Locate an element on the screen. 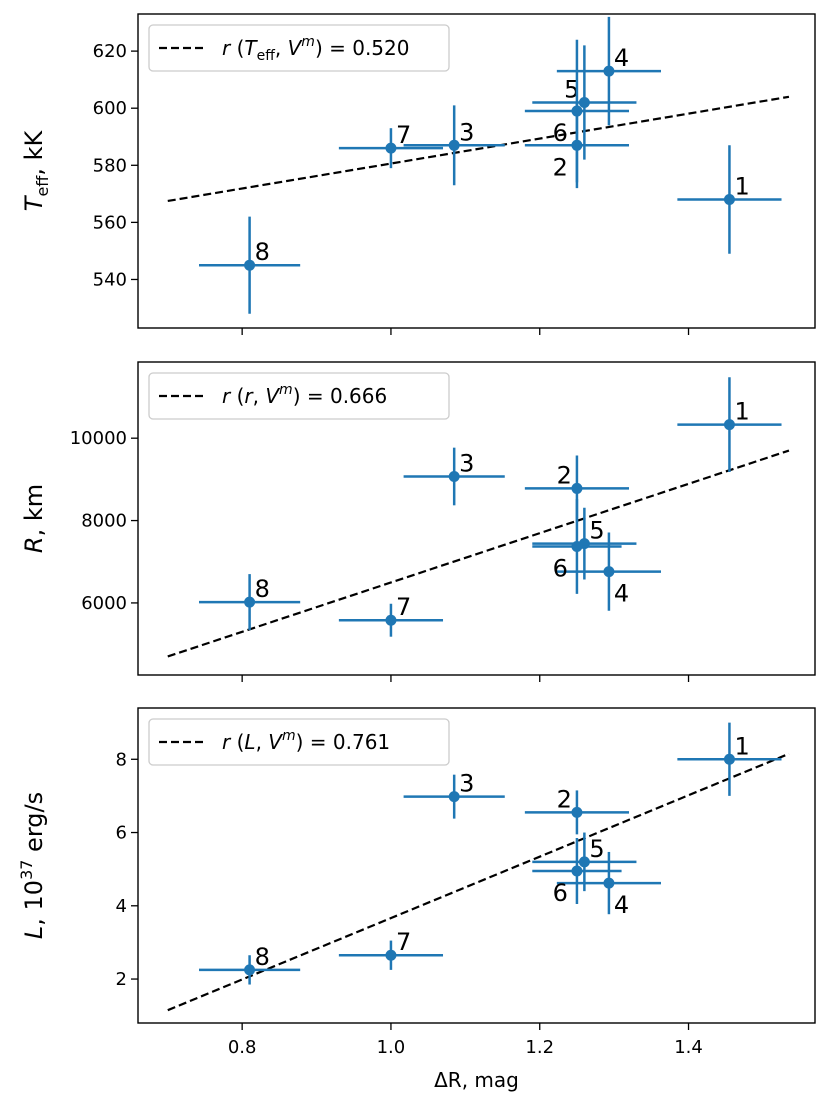  y-axis-title: L, 1037 erg/s is located at coordinates (32, 865).